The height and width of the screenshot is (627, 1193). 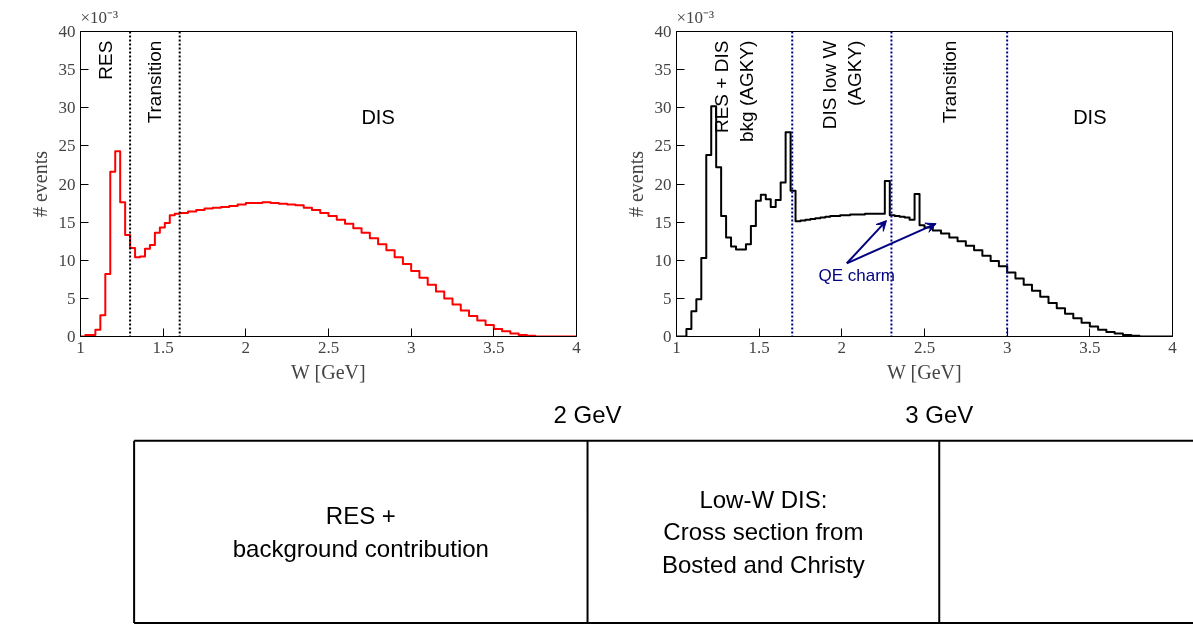 What do you see at coordinates (856, 275) in the screenshot?
I see `annotation: QE charm` at bounding box center [856, 275].